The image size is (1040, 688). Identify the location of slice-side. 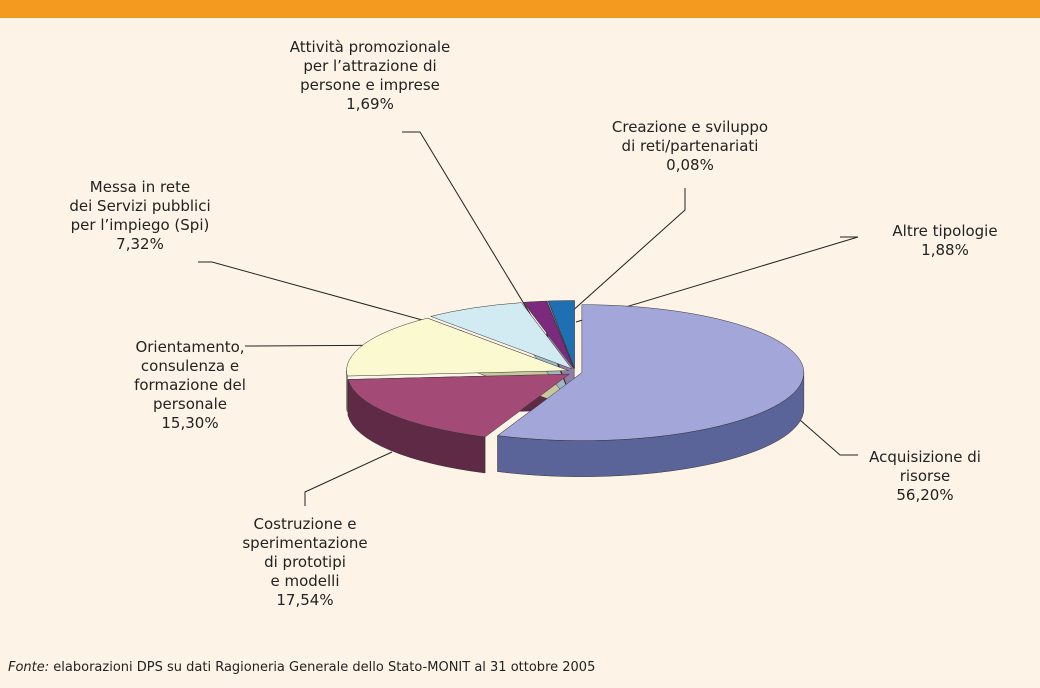
(347, 391).